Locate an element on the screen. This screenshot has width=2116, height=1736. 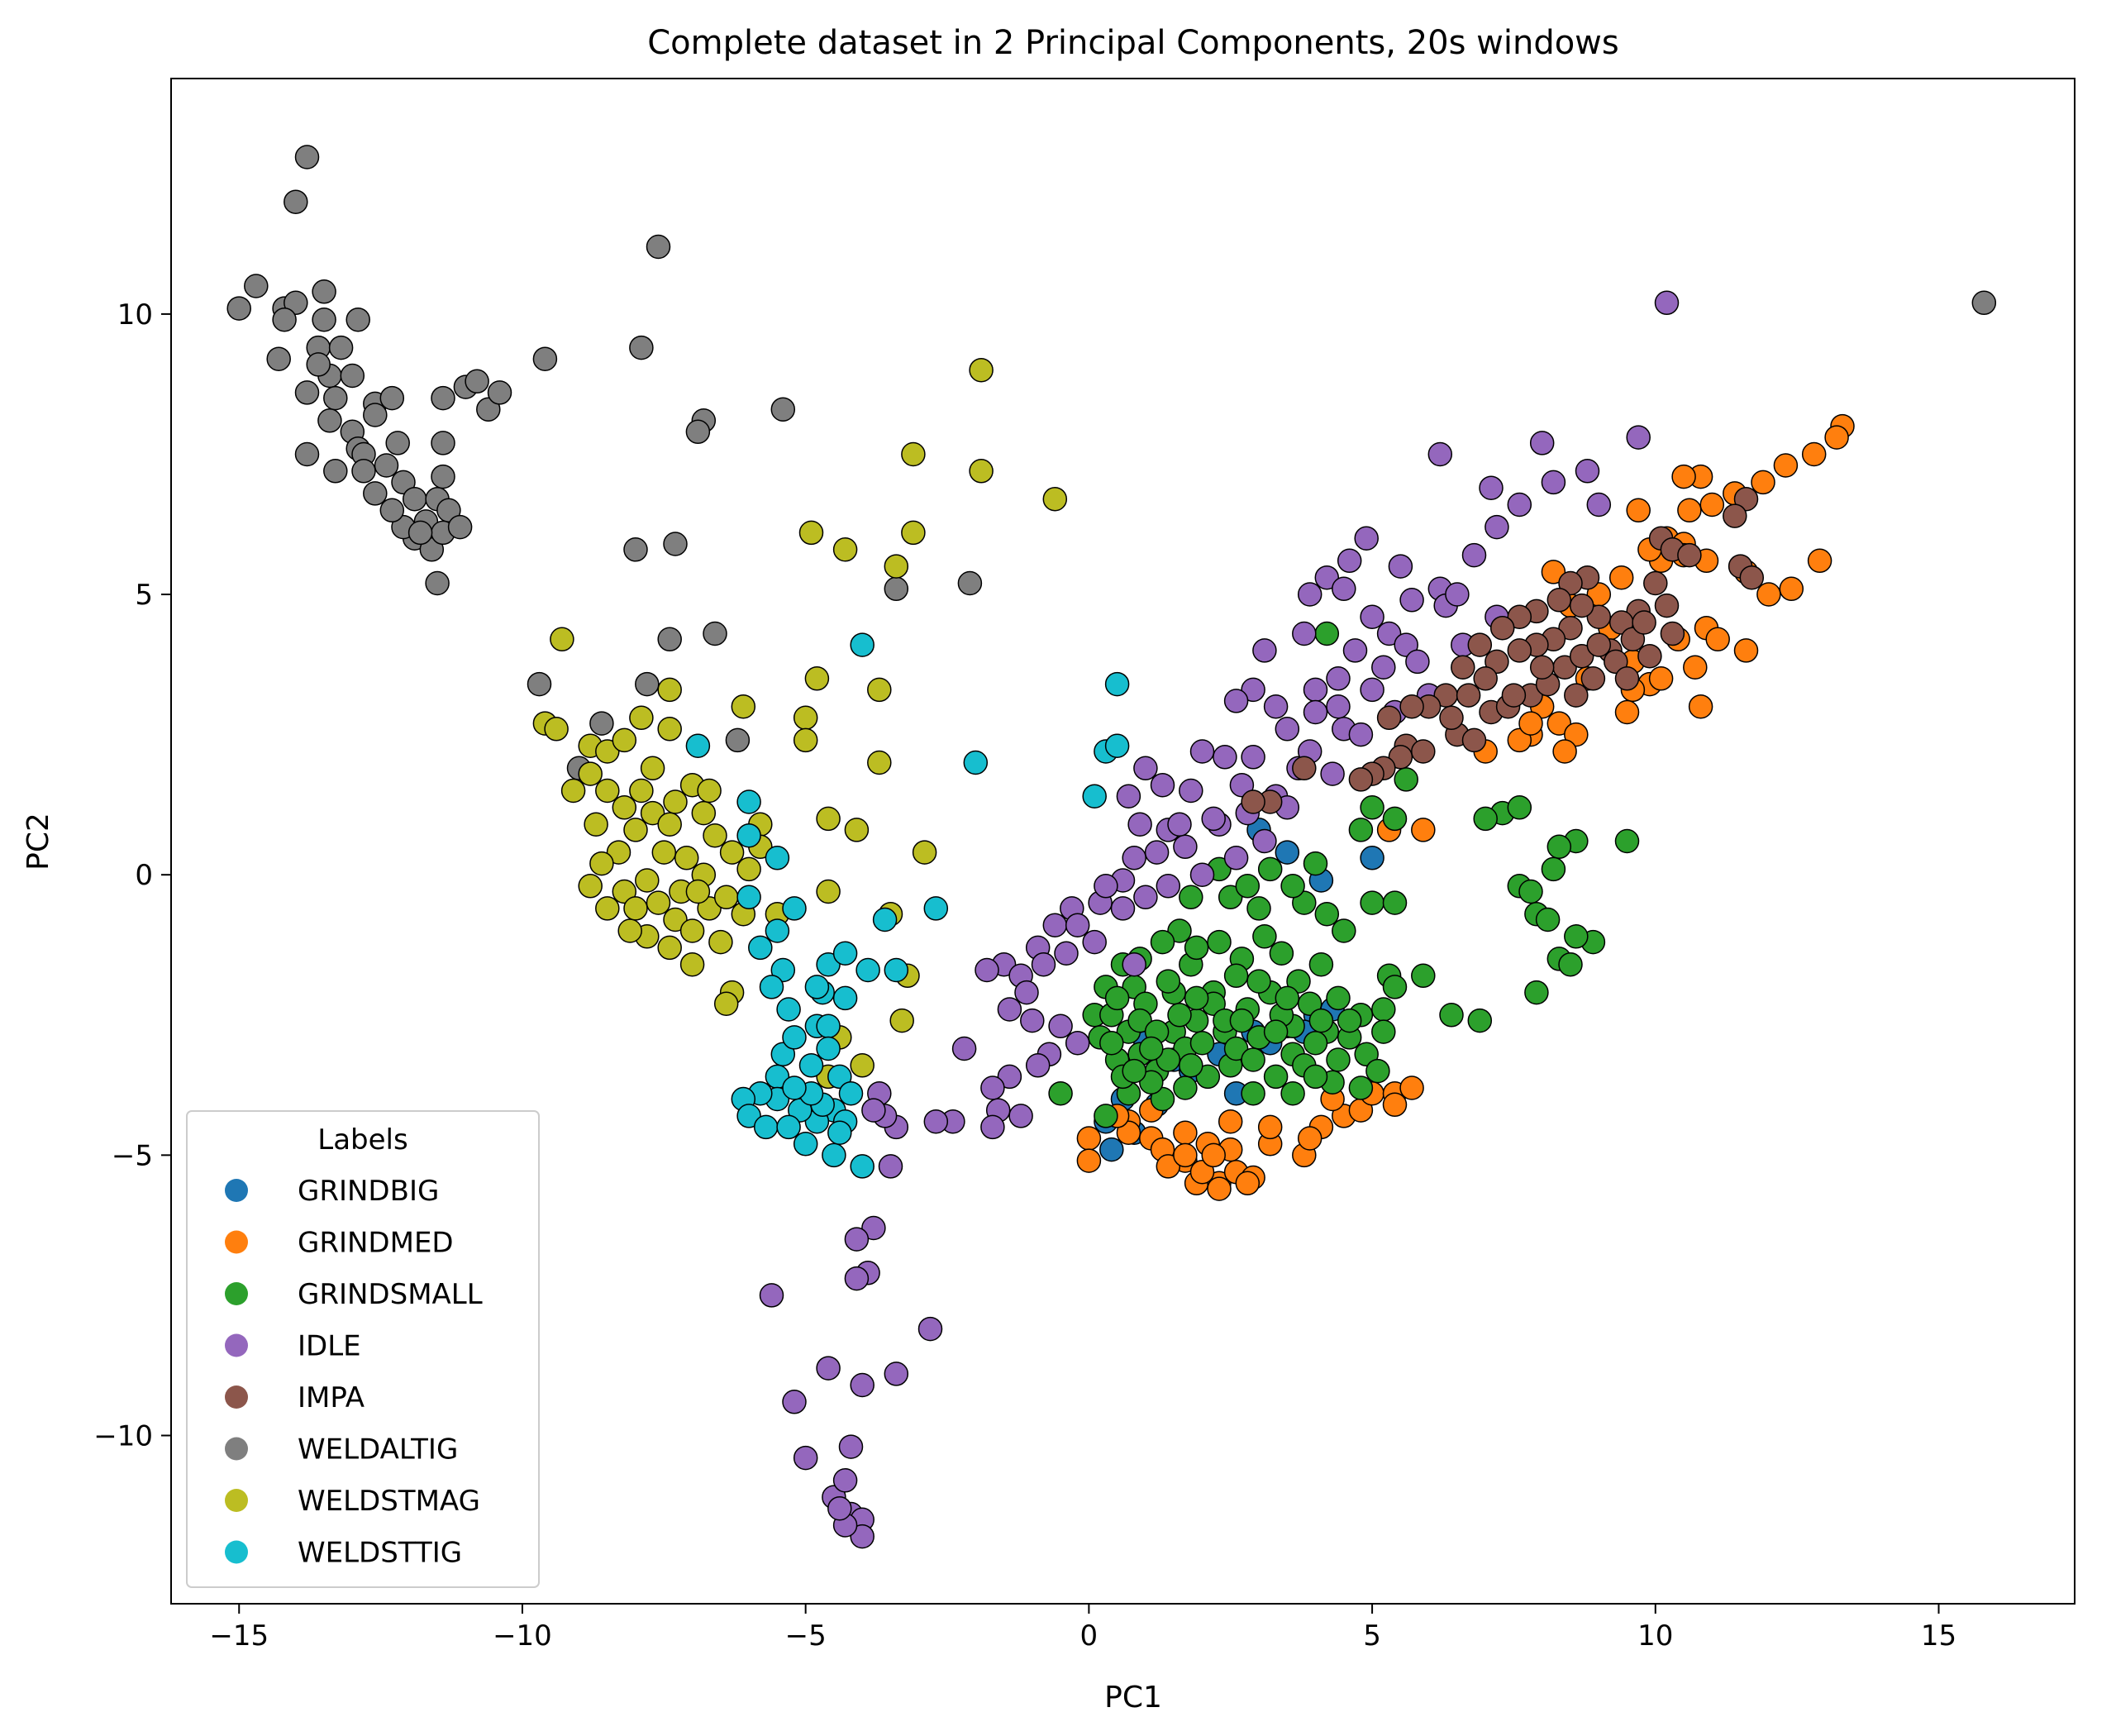
y-tick-label: 10 is located at coordinates (135, 314).